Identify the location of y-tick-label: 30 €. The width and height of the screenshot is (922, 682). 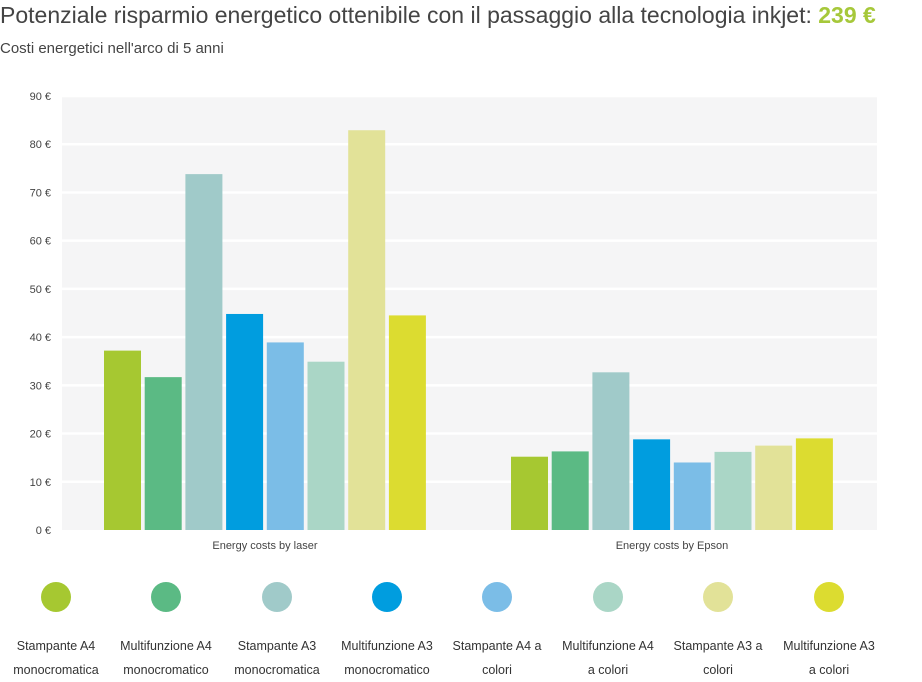
(40, 386).